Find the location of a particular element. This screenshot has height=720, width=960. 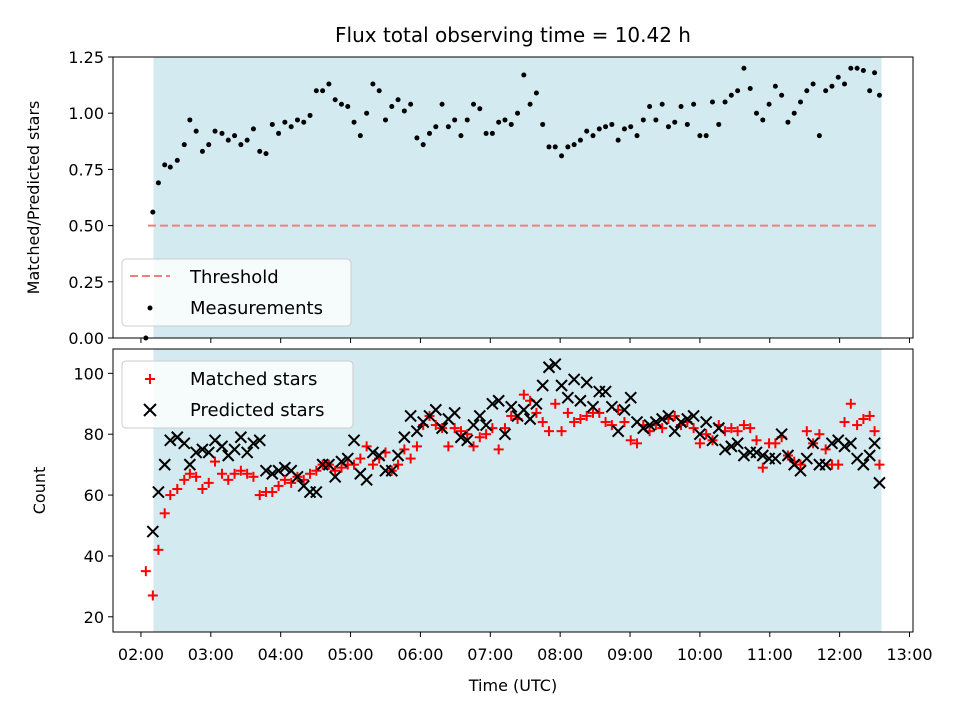

top-y-tick-label: 1.00 is located at coordinates (86, 113).